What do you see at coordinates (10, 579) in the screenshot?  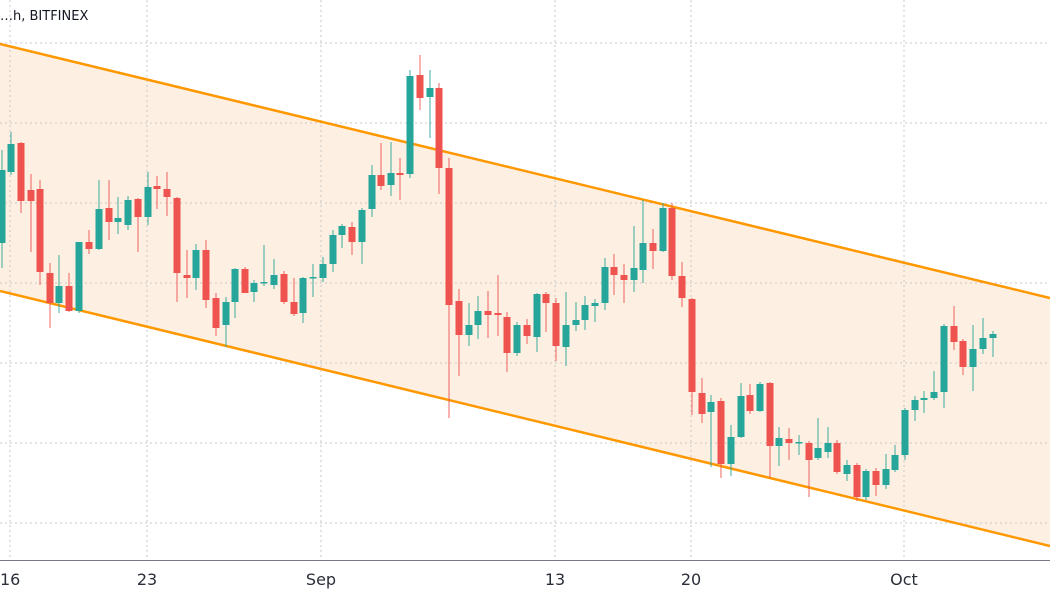 I see `x-tick-label: 16` at bounding box center [10, 579].